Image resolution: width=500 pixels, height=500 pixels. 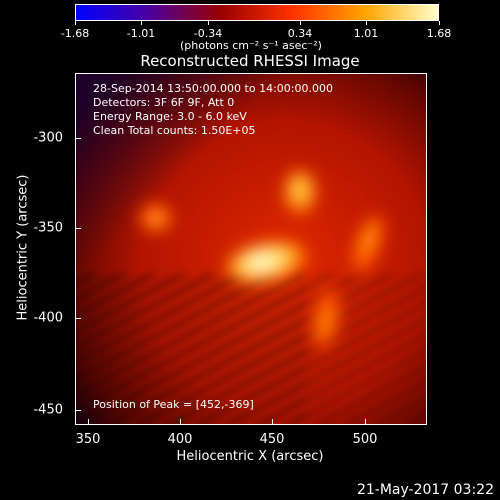 What do you see at coordinates (213, 88) in the screenshot?
I see `annotation-line: 28-Sep-2014 13:50:00.000 to 14:00:00.000` at bounding box center [213, 88].